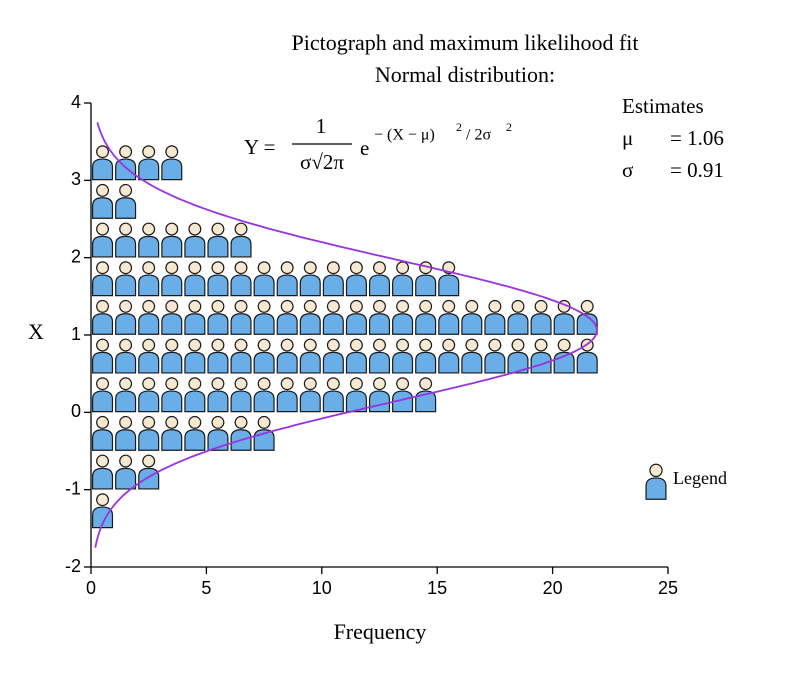 This screenshot has height=674, width=800. What do you see at coordinates (73, 488) in the screenshot?
I see `y-tick-label: -1` at bounding box center [73, 488].